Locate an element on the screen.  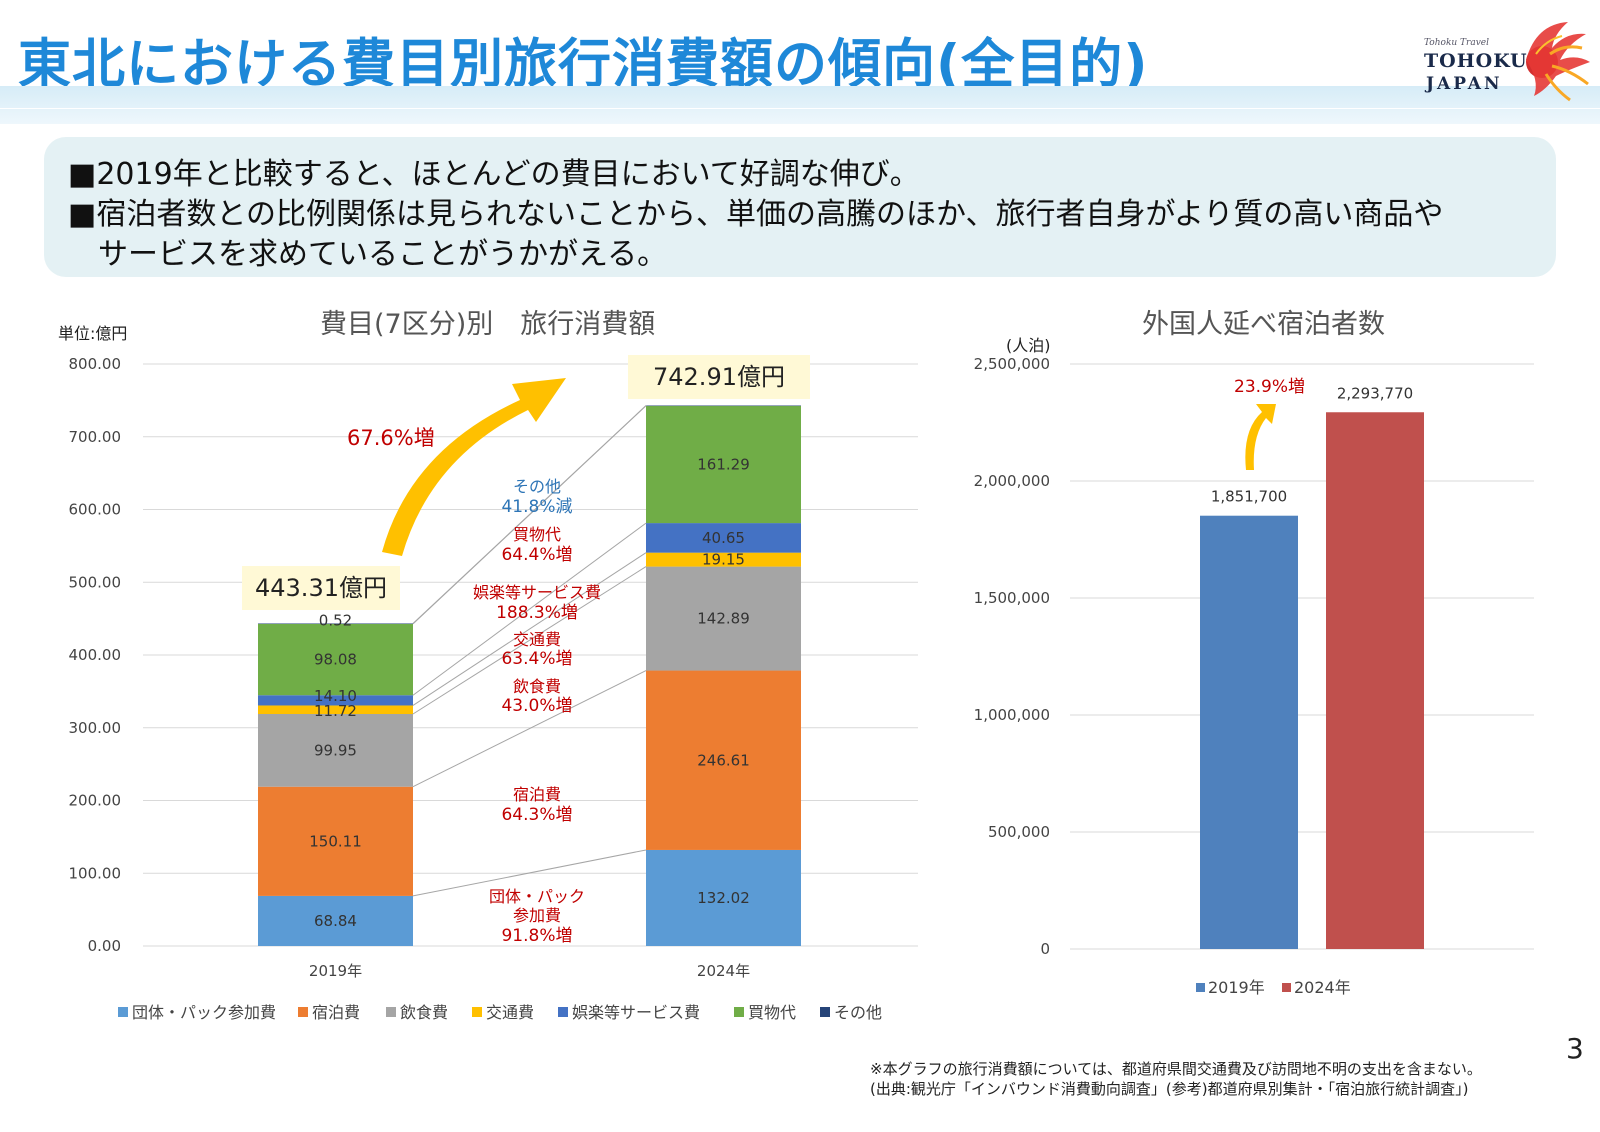
data-label: 99.95 is located at coordinates (335, 750).